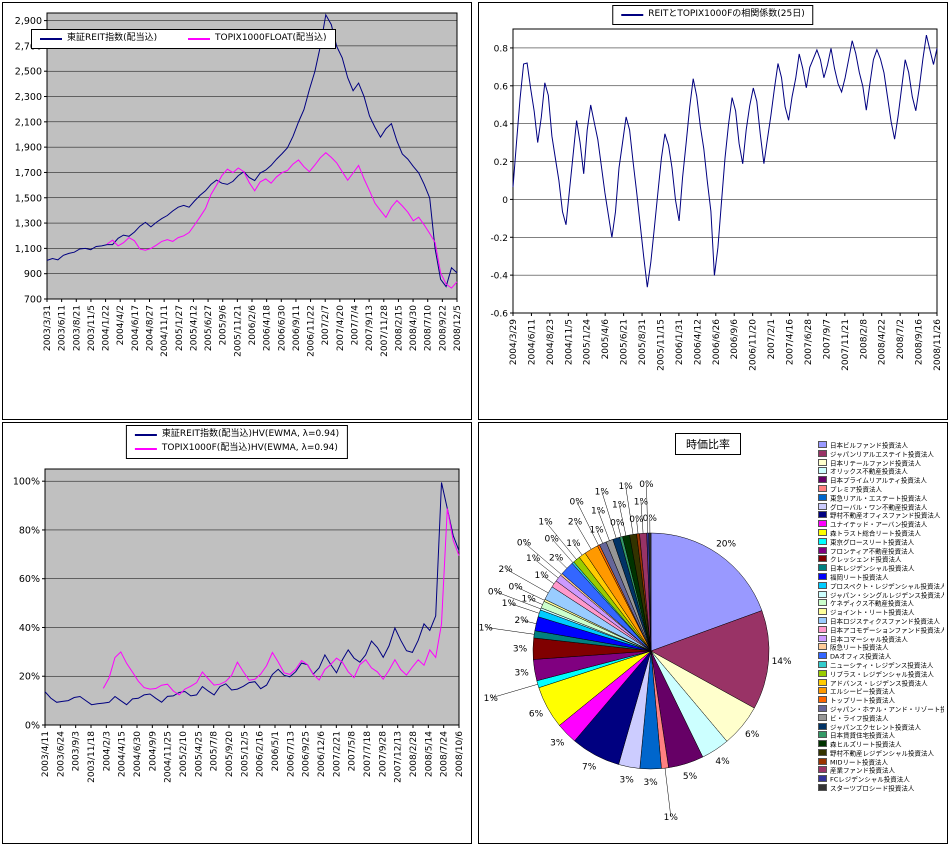 This screenshot has width=950, height=846. I want to click on pie-legend-label: トップリート投資法人, so click(862, 700).